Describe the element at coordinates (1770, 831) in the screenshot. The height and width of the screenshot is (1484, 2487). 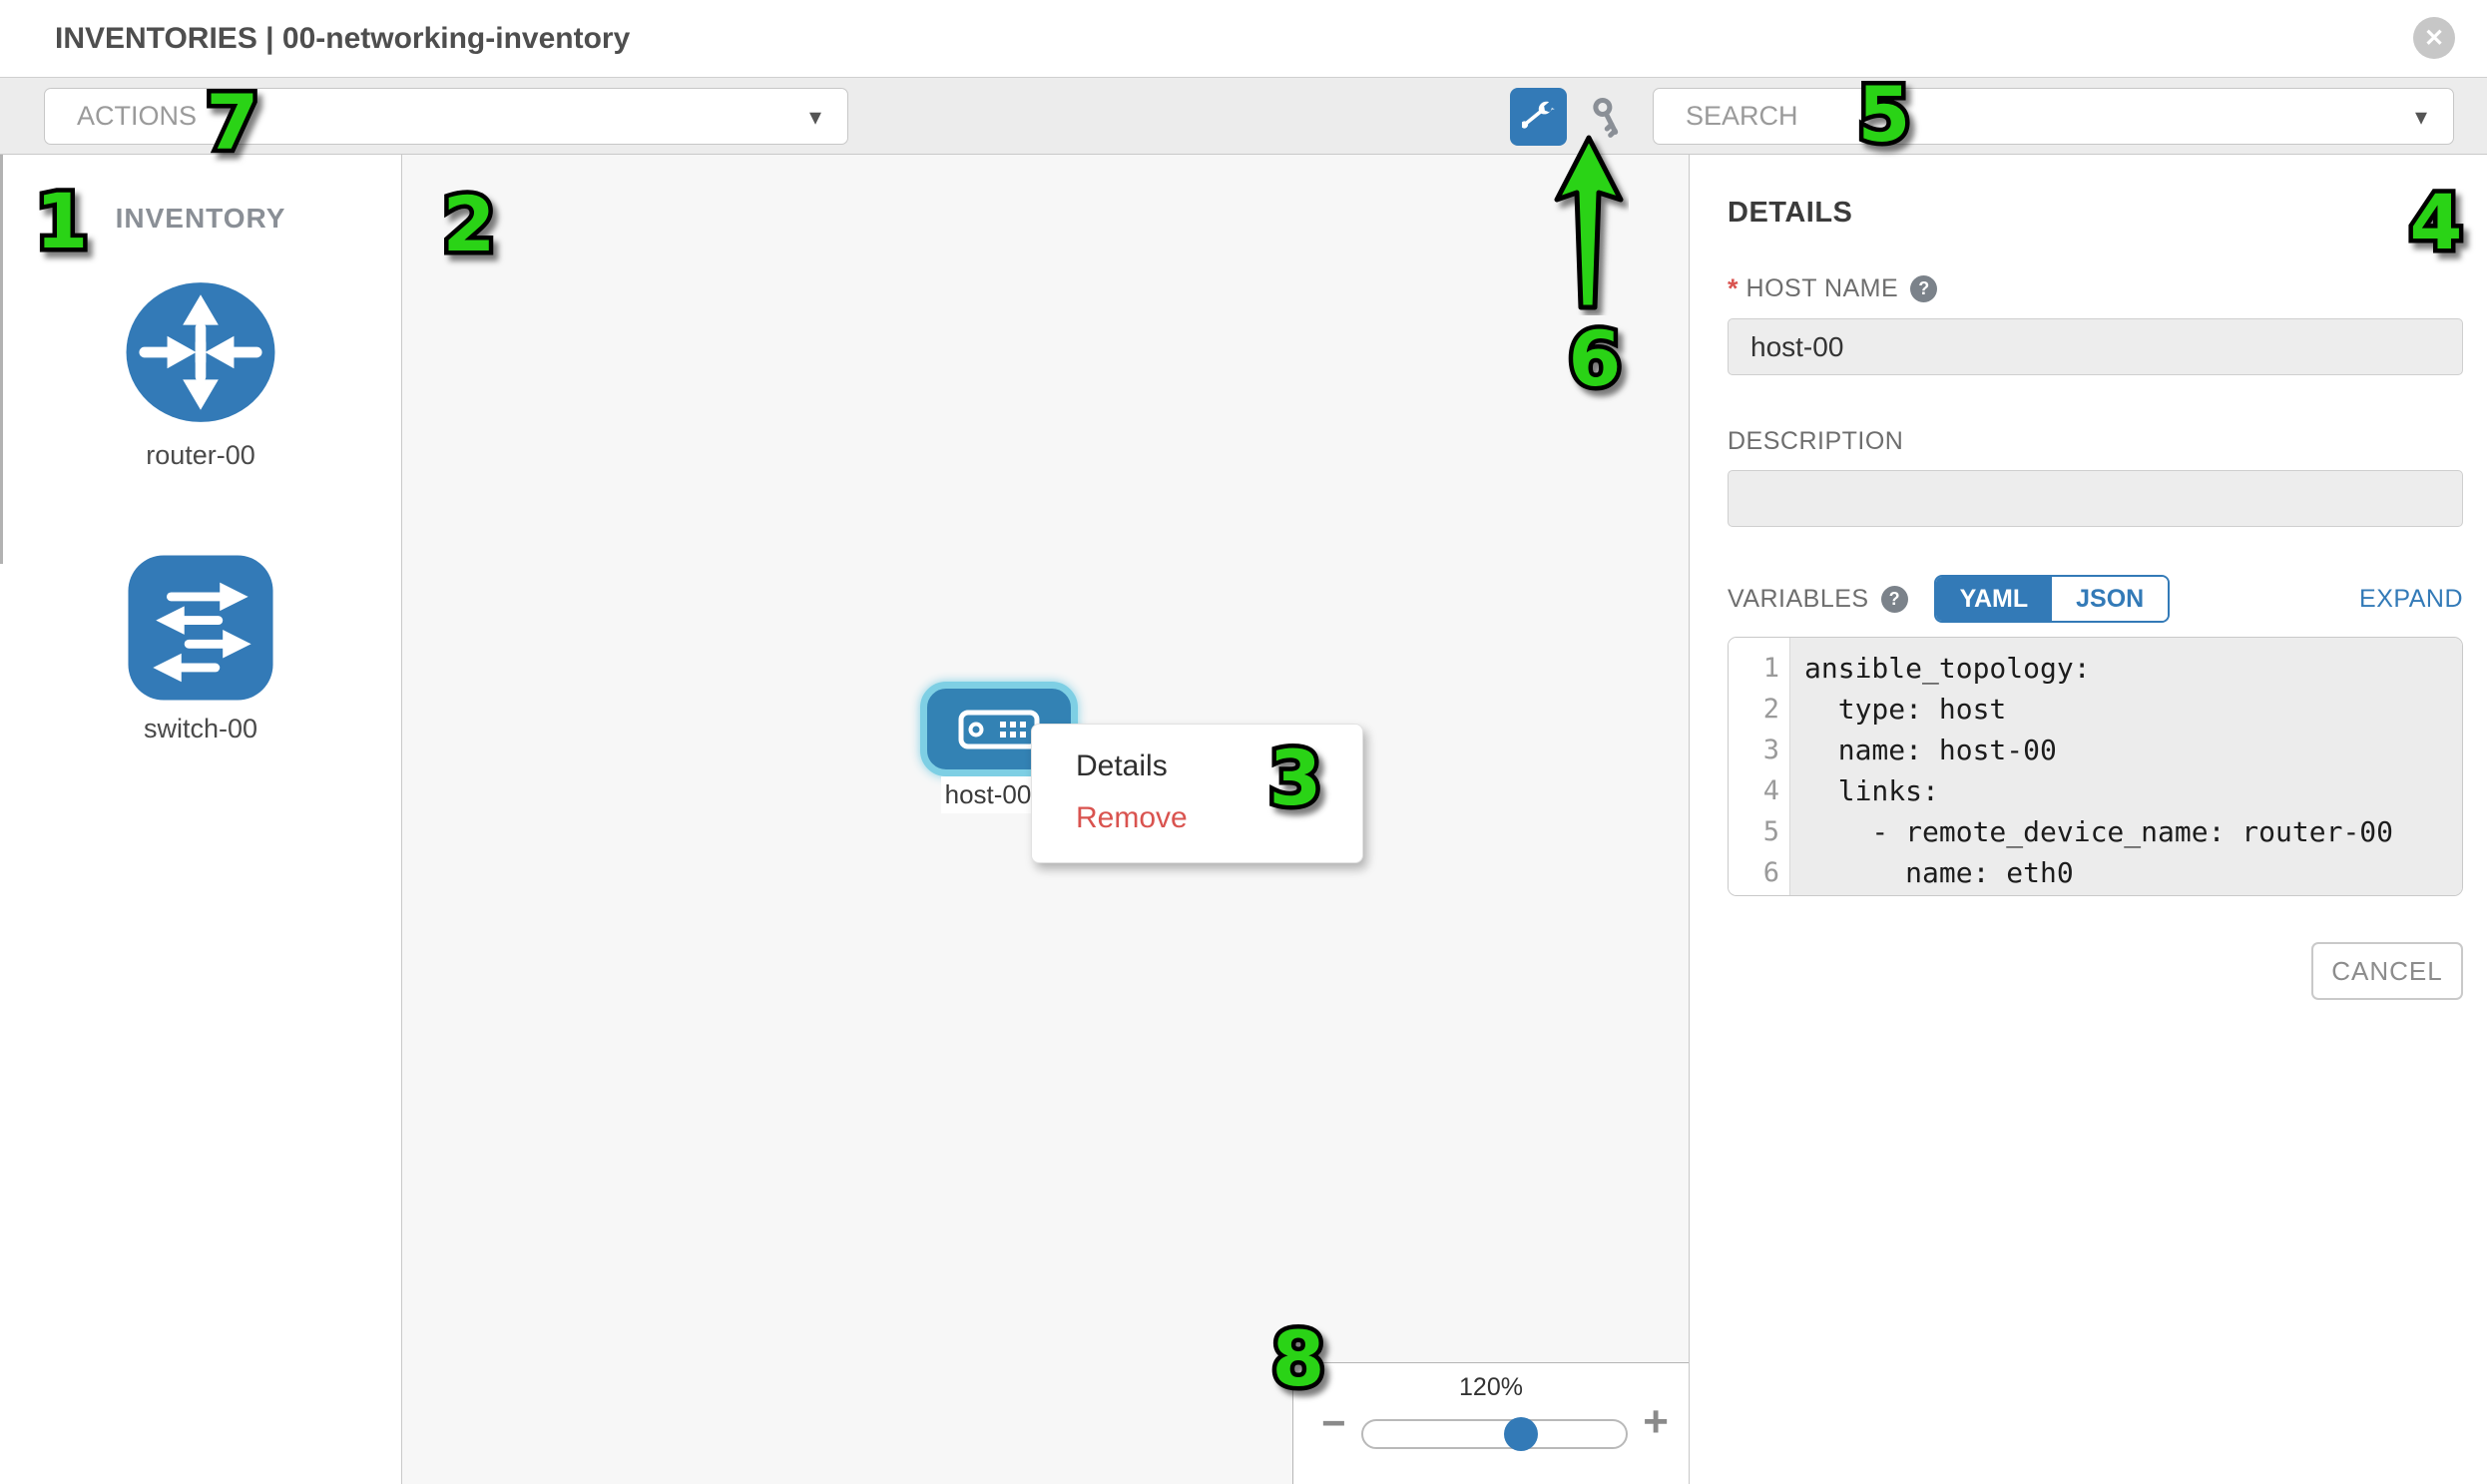
I see `line-number: 5` at that location.